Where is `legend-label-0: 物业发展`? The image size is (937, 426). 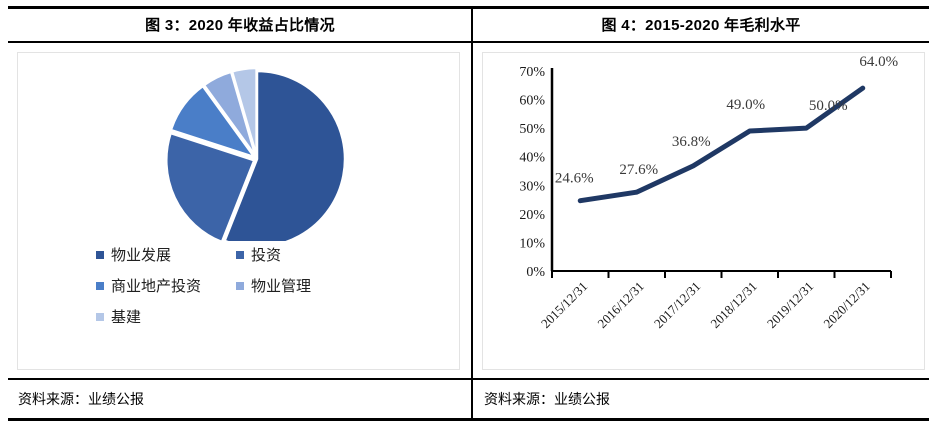 legend-label-0: 物业发展 is located at coordinates (141, 256).